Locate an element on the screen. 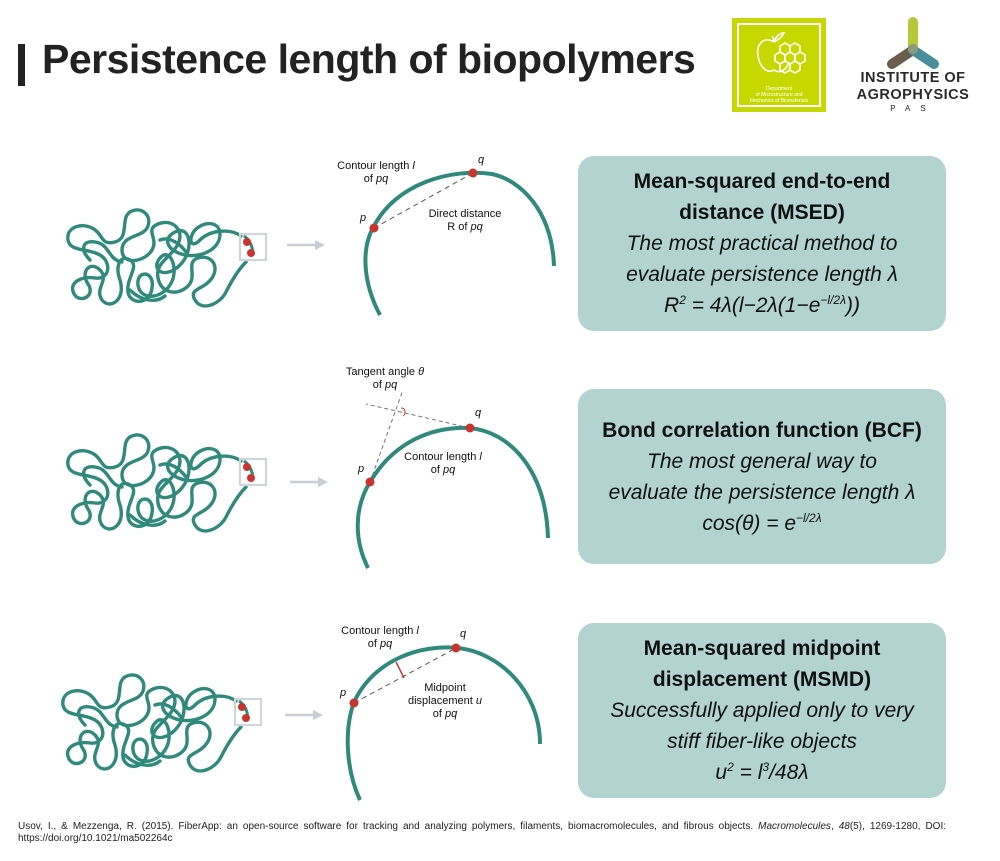 The width and height of the screenshot is (1000, 861). apple-hexagon-icon is located at coordinates (781, 53).